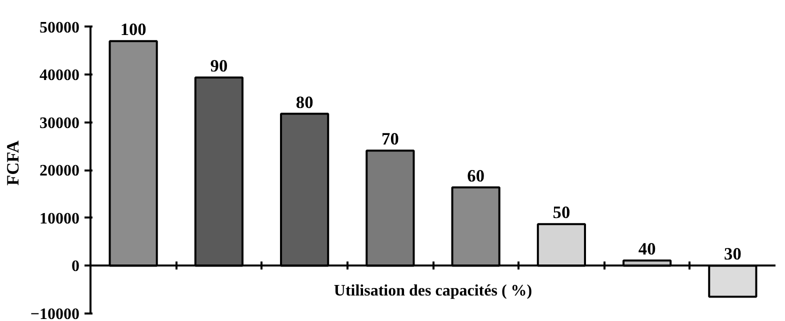 The image size is (785, 321). Describe the element at coordinates (647, 248) in the screenshot. I see `x-tick-label: 40` at that location.